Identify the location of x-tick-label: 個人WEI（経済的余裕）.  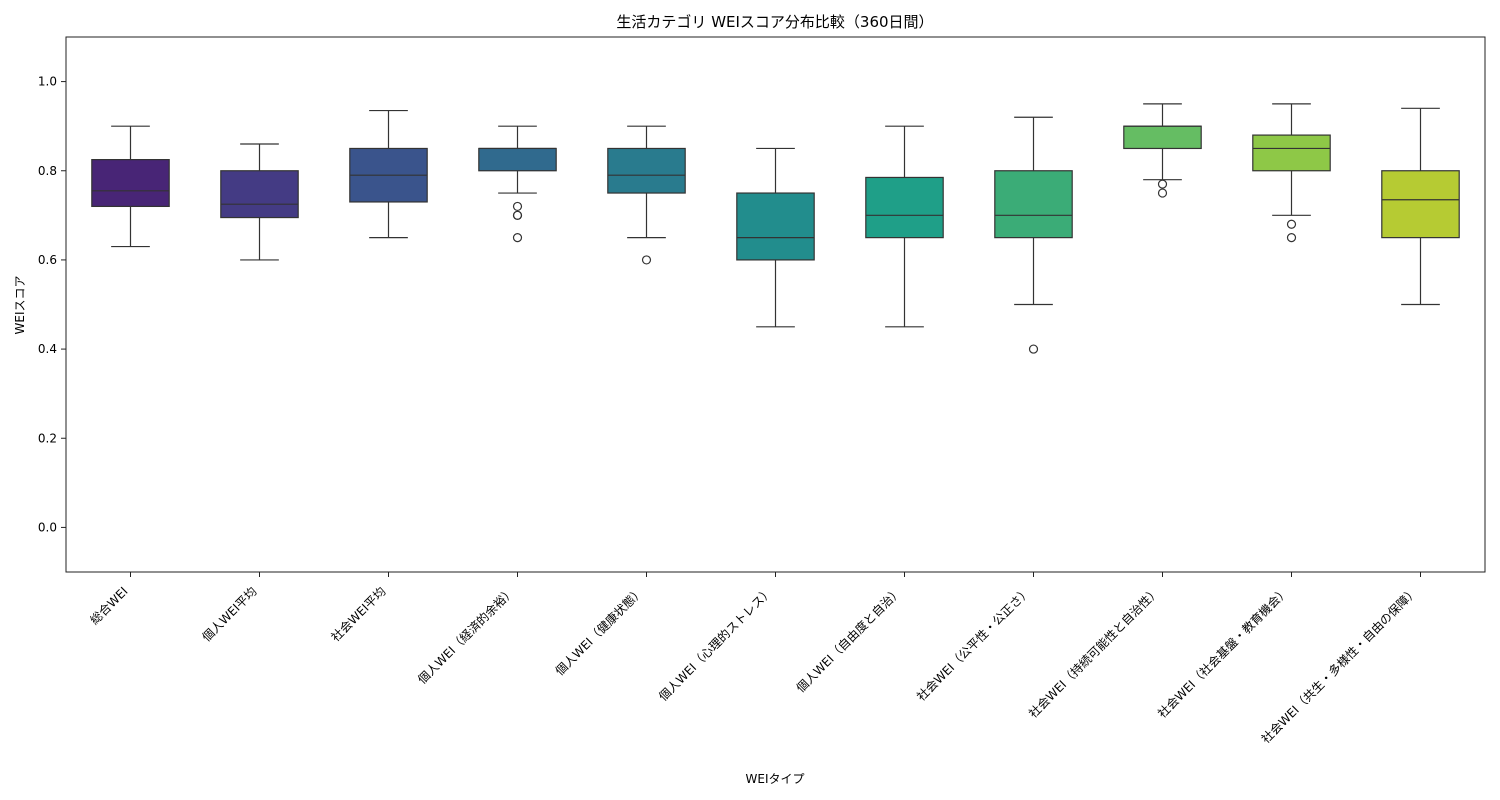
(465, 635).